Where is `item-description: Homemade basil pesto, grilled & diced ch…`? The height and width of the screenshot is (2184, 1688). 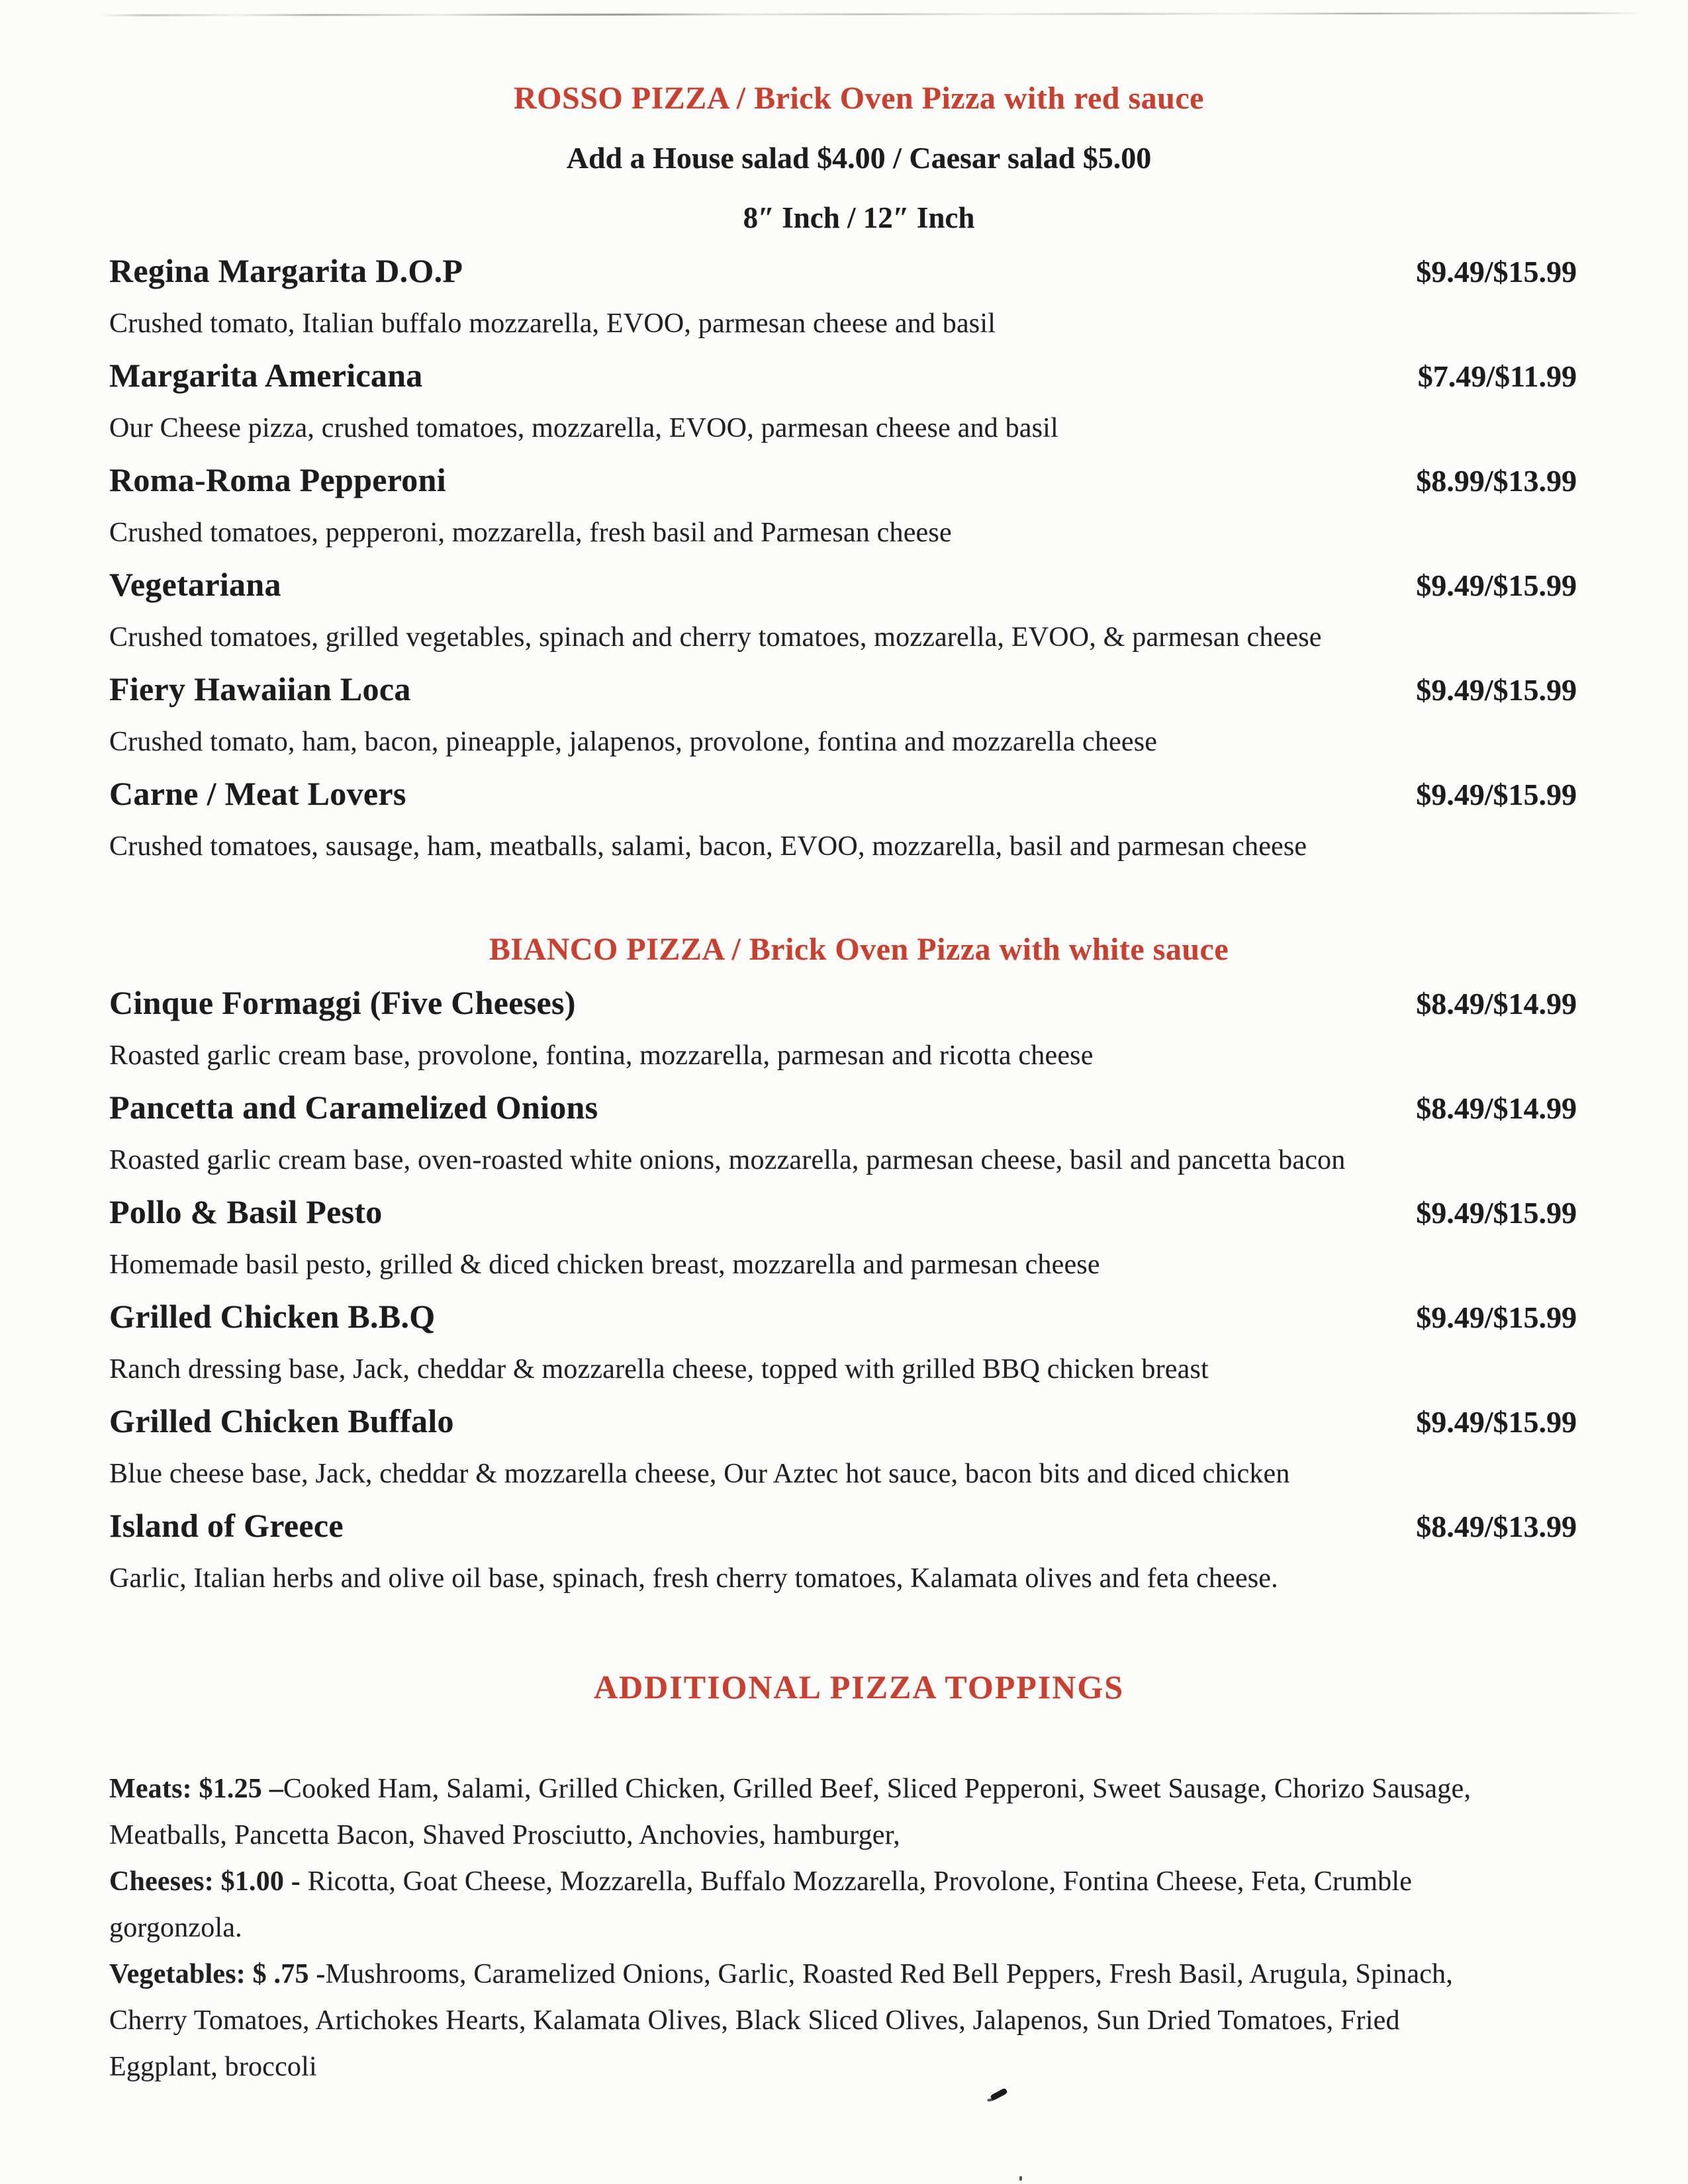
item-description: Homemade basil pesto, grilled & diced ch… is located at coordinates (604, 1265).